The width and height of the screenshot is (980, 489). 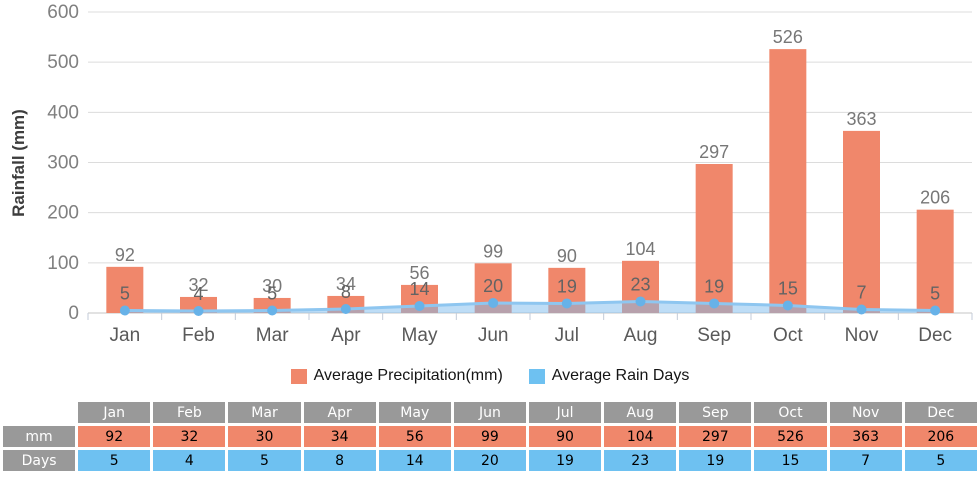 I want to click on rain-days-line, so click(x=530, y=306).